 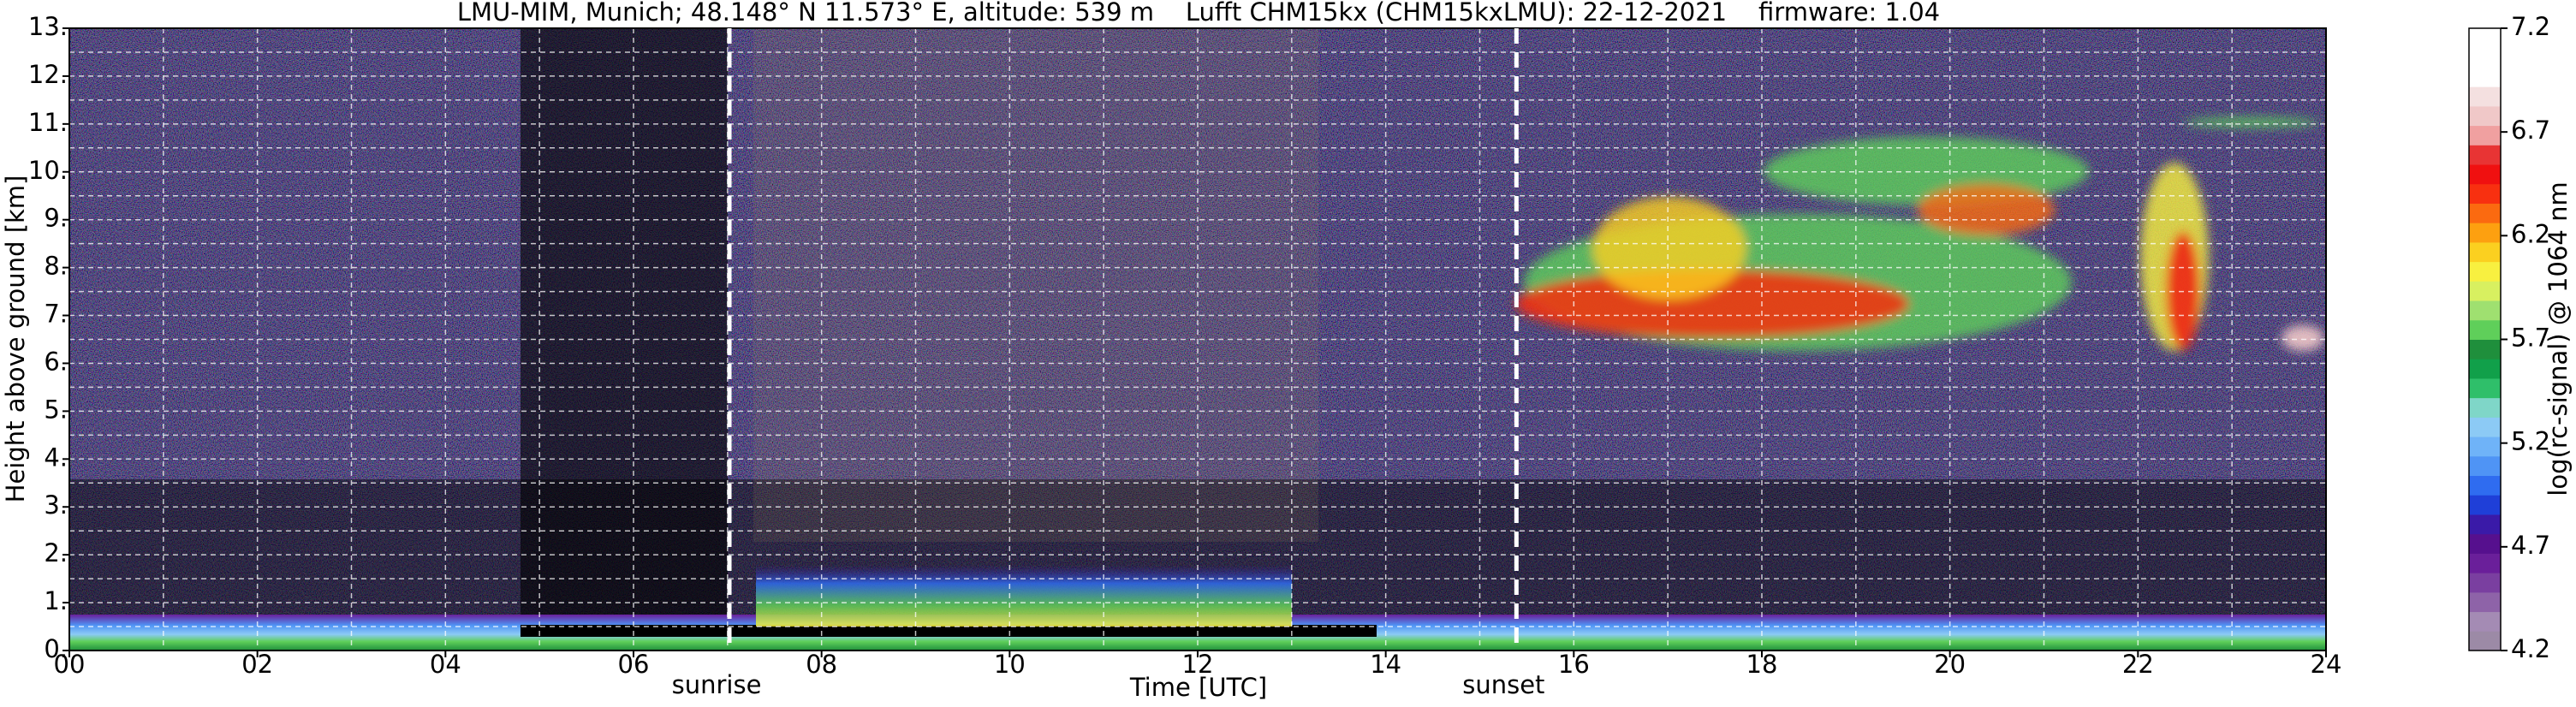 I want to click on x-tick-label: 06, so click(x=634, y=664).